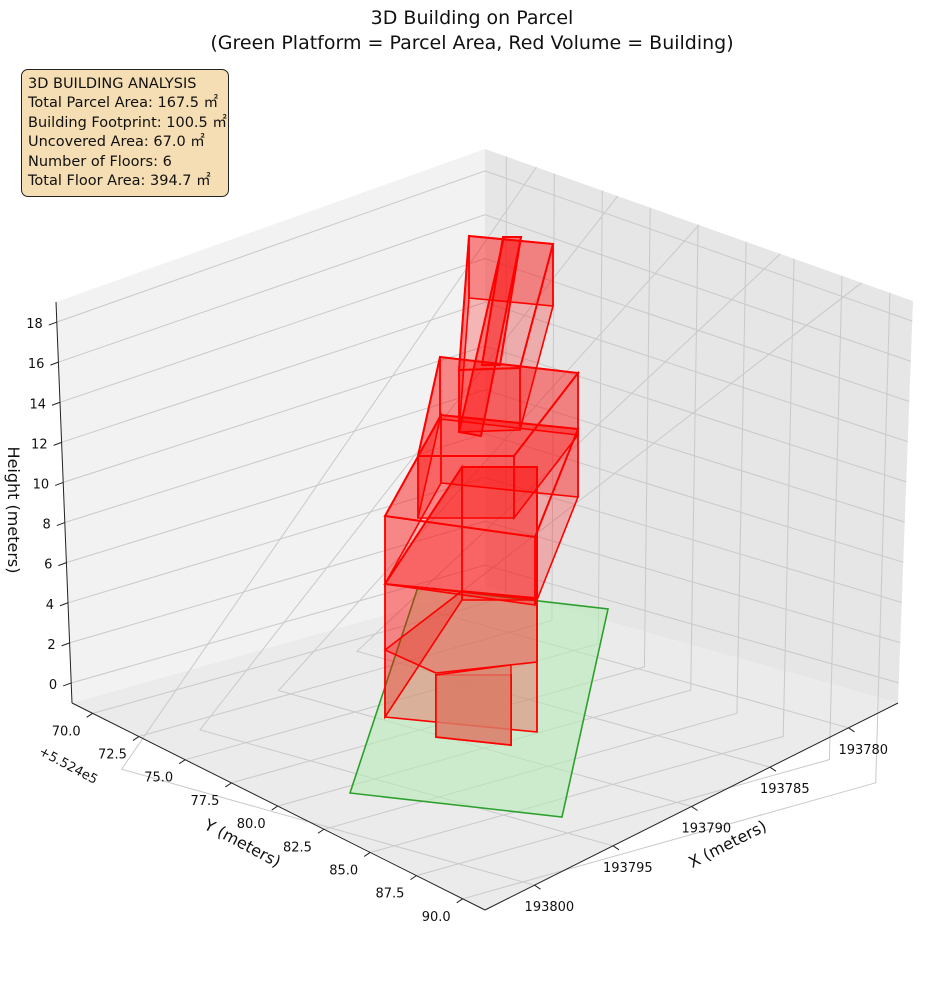 This screenshot has height=992, width=944. I want to click on y-tick-label: 75.0, so click(158, 778).